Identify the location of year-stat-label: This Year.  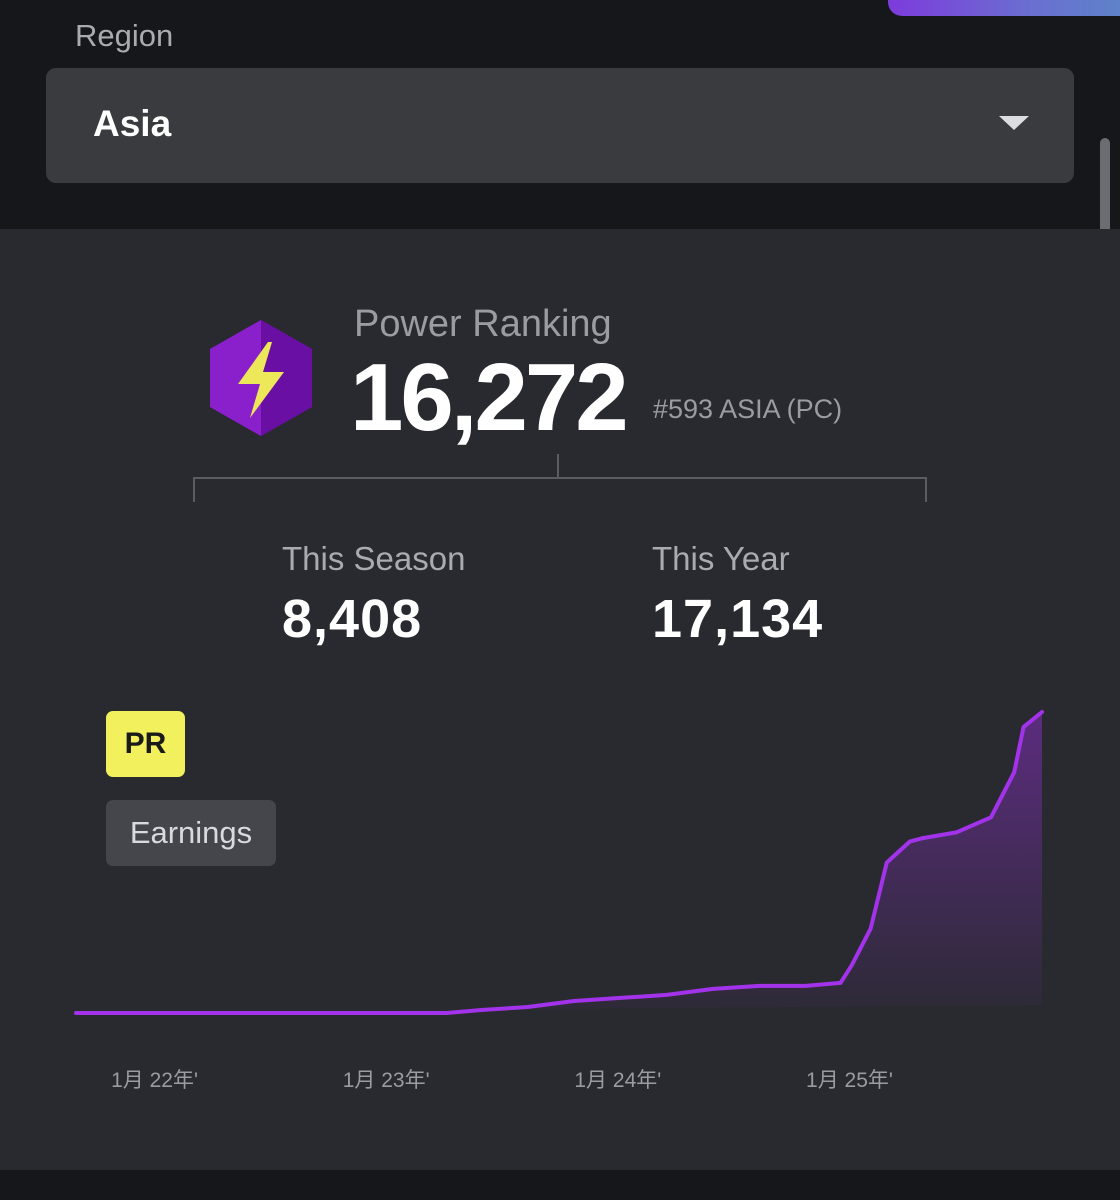
(721, 558).